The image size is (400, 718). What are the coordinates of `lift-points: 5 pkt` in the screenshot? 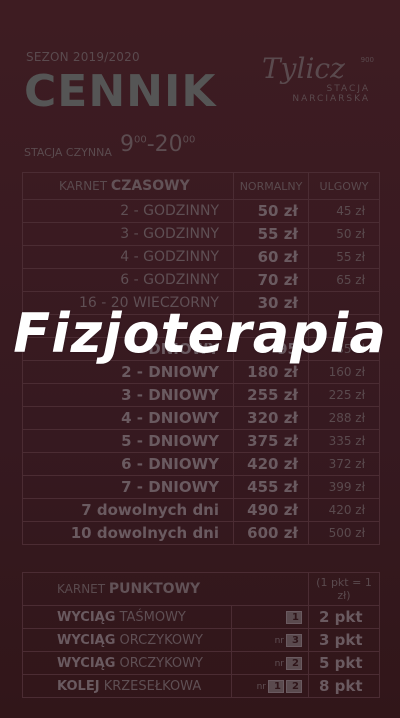 It's located at (344, 663).